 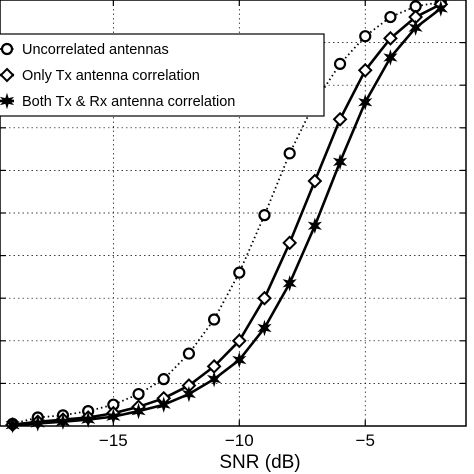 I want to click on x-axis-label: SNR (dB), so click(x=259, y=462).